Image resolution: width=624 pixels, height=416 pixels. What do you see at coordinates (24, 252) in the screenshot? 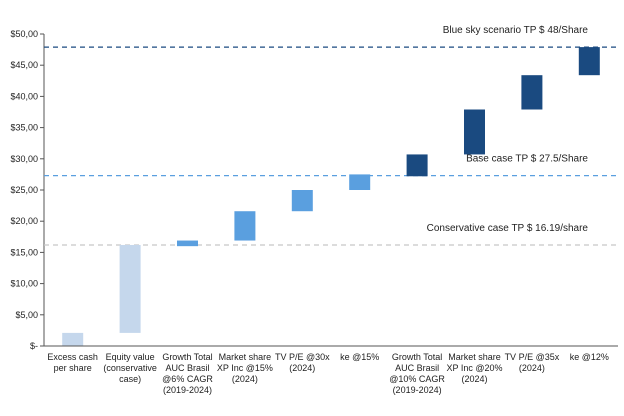
I see `y-tick-label: $15,00` at bounding box center [24, 252].